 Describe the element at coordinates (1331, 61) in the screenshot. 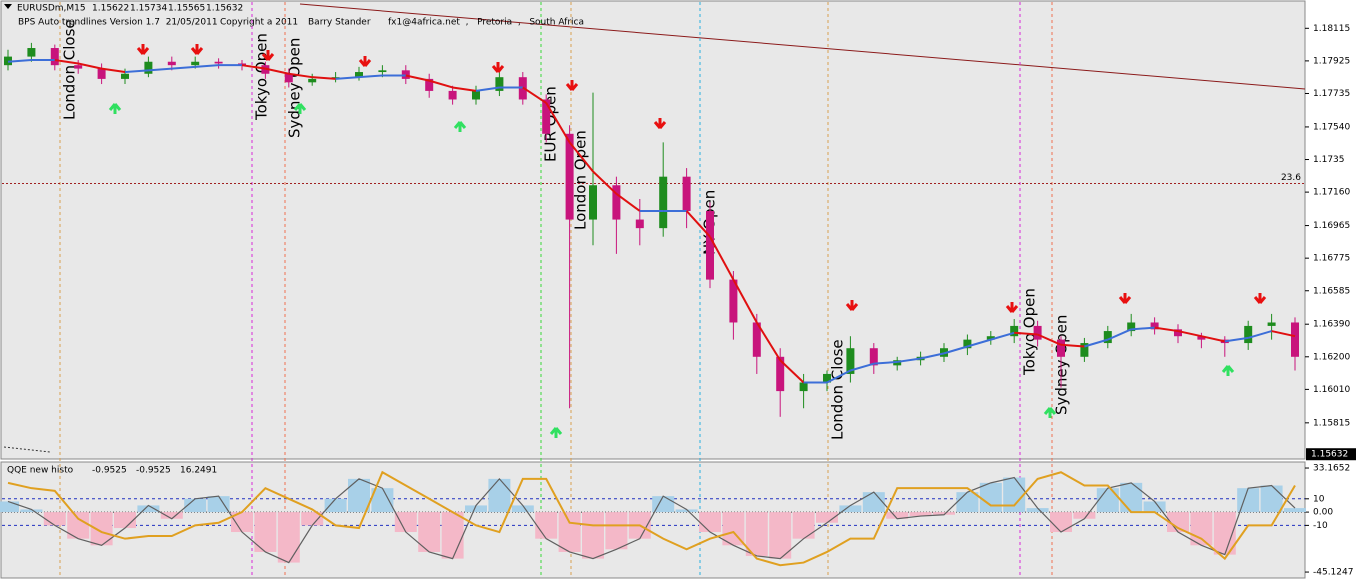

I see `y-tick-label: 1.17925` at that location.